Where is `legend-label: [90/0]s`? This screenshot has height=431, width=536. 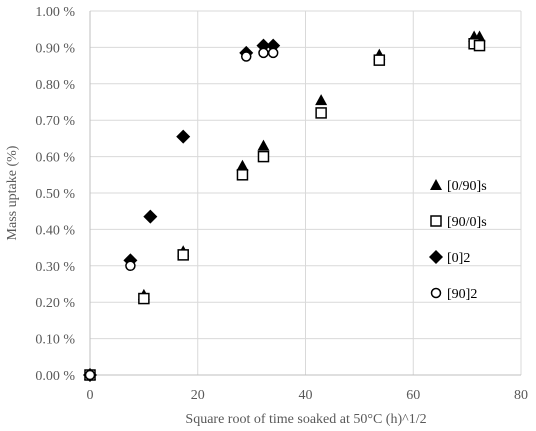
legend-label: [90/0]s is located at coordinates (467, 222).